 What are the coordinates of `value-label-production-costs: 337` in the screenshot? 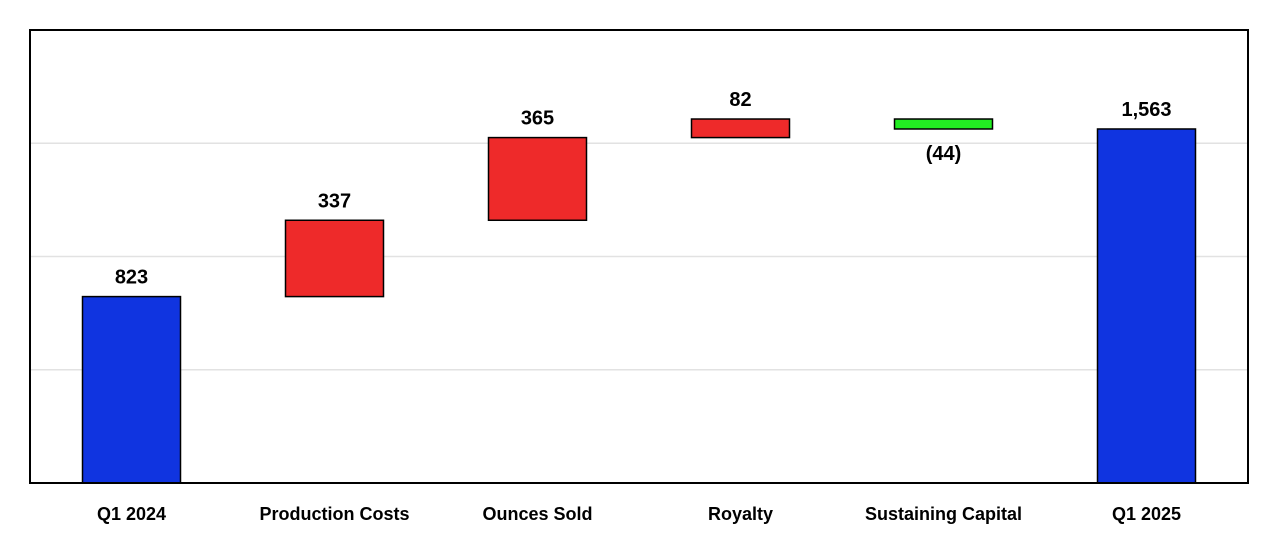 It's located at (334, 201).